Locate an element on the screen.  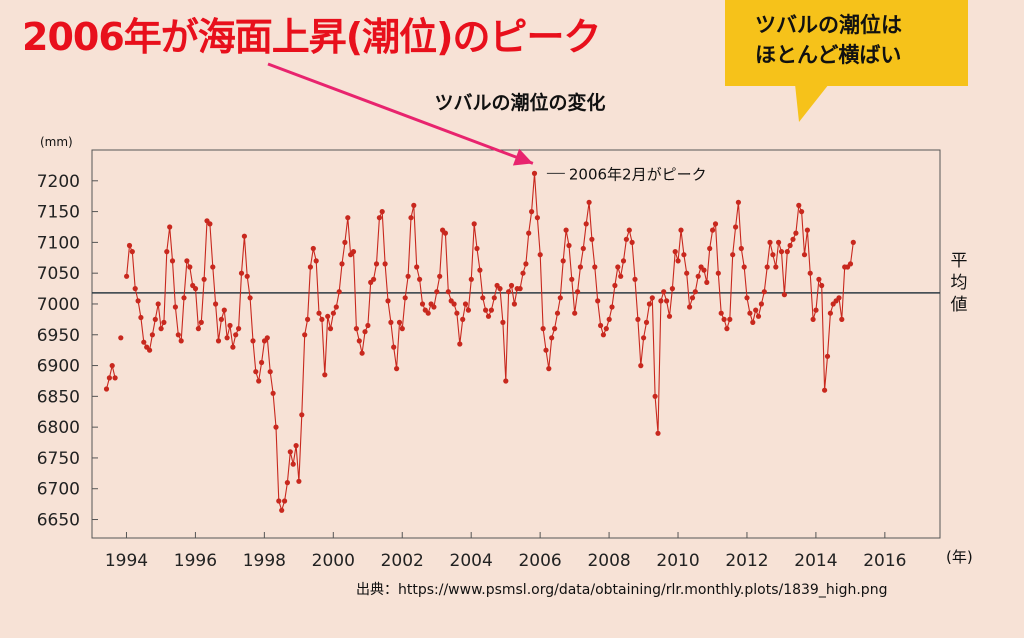
chart-title: ツバルの潮位の変化 is located at coordinates (520, 103).